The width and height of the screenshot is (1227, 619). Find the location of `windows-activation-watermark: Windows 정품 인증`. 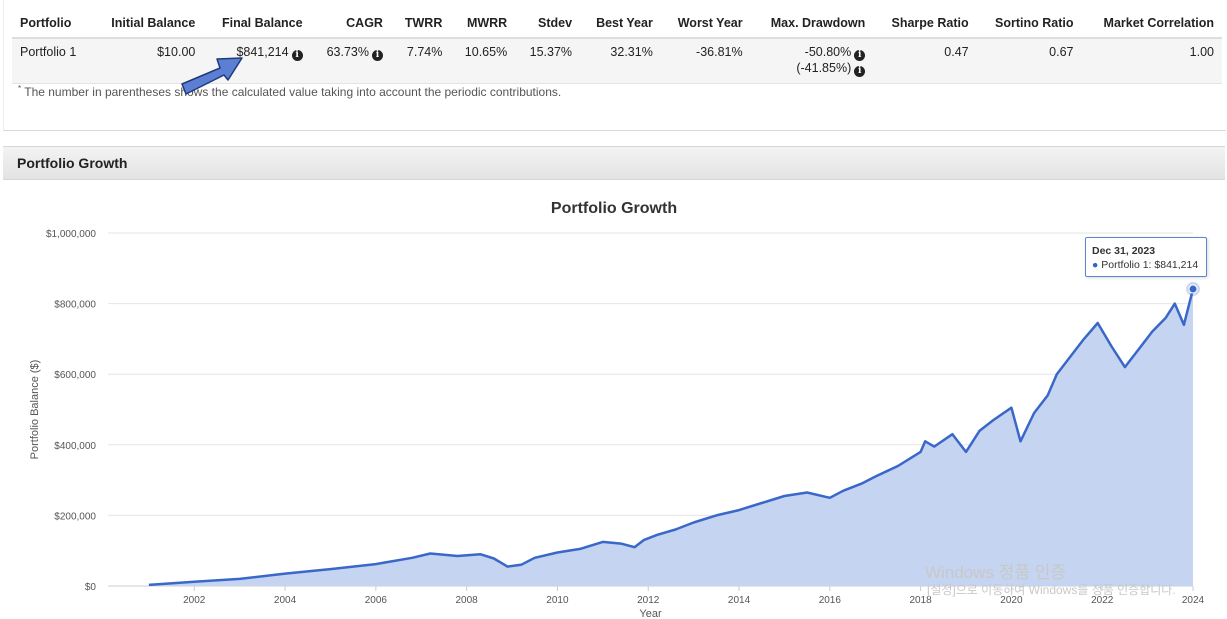

windows-activation-watermark: Windows 정품 인증 is located at coordinates (995, 572).